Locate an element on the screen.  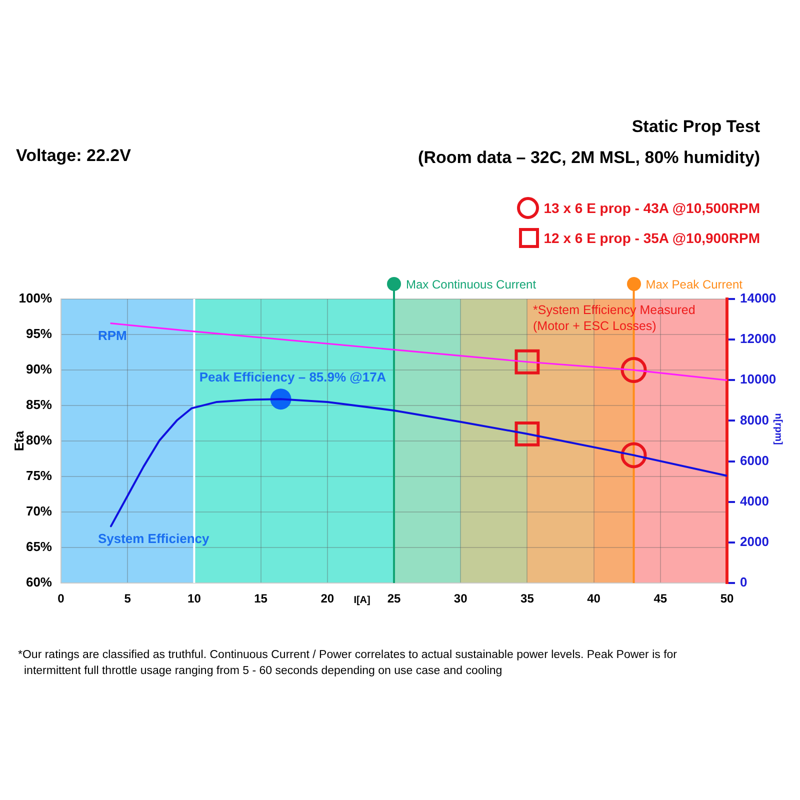
legend-label: 13 x 6 E prop - 43A @10,500RPM is located at coordinates (652, 208).